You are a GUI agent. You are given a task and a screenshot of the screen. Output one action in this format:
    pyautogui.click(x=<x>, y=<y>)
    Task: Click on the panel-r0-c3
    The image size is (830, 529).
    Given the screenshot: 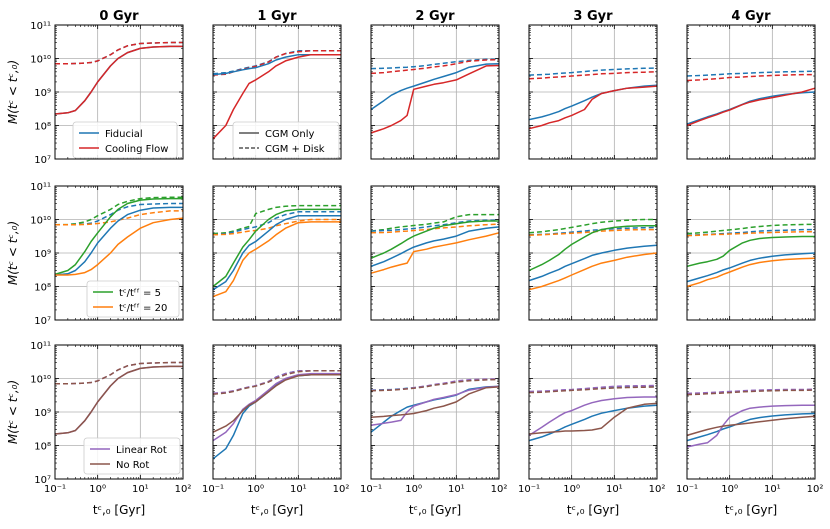 What is the action you would take?
    pyautogui.click(x=593, y=92)
    